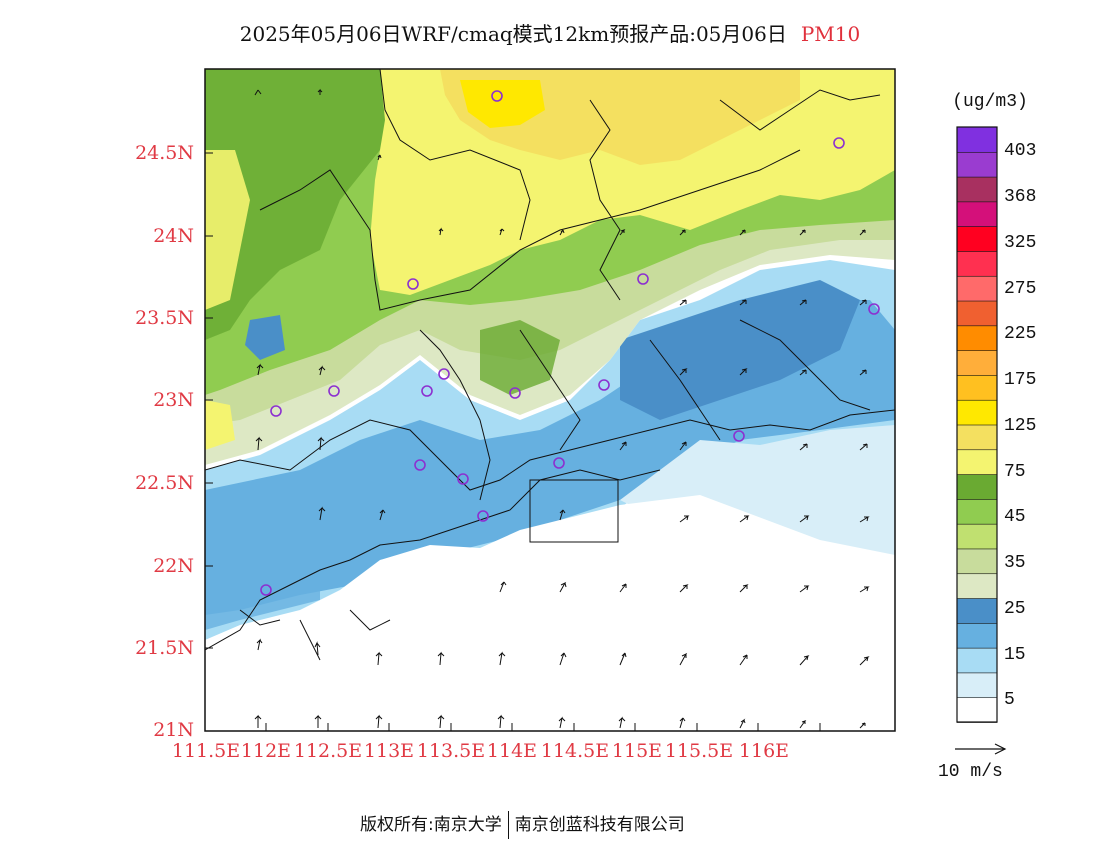  Describe the element at coordinates (513, 34) in the screenshot. I see `title-main: 2025年05月06日WRF/cmaq模式12km预报产品:05月06日` at that location.